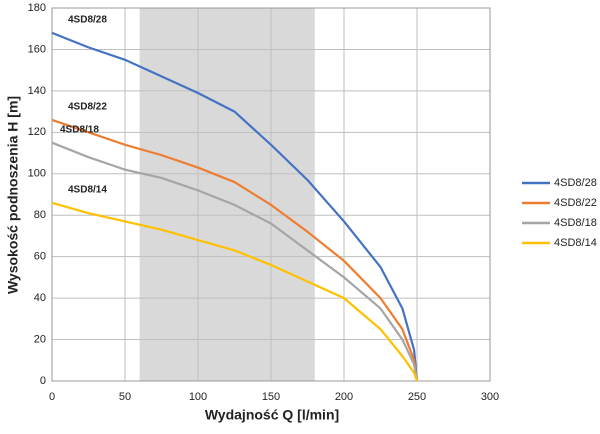 The image size is (600, 434). What do you see at coordinates (37, 174) in the screenshot?
I see `y-tick-label: 100` at bounding box center [37, 174].